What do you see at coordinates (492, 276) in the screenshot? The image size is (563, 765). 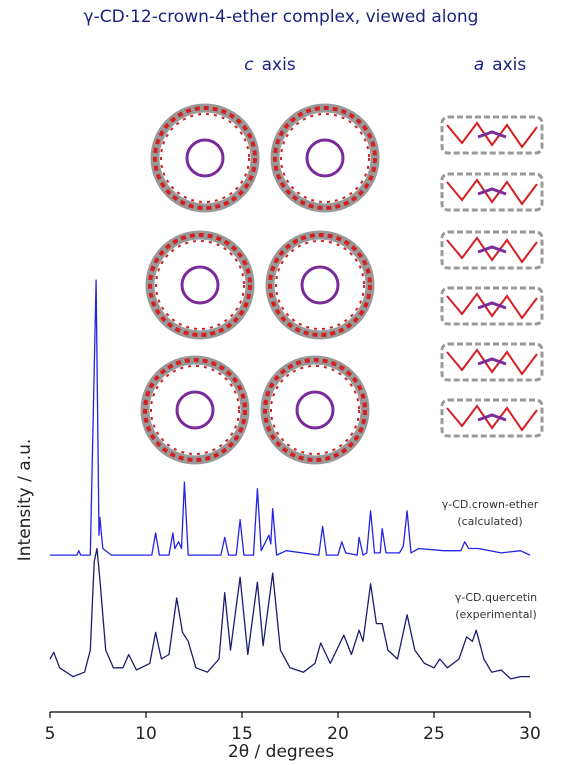 I see `crystal-a-view` at bounding box center [492, 276].